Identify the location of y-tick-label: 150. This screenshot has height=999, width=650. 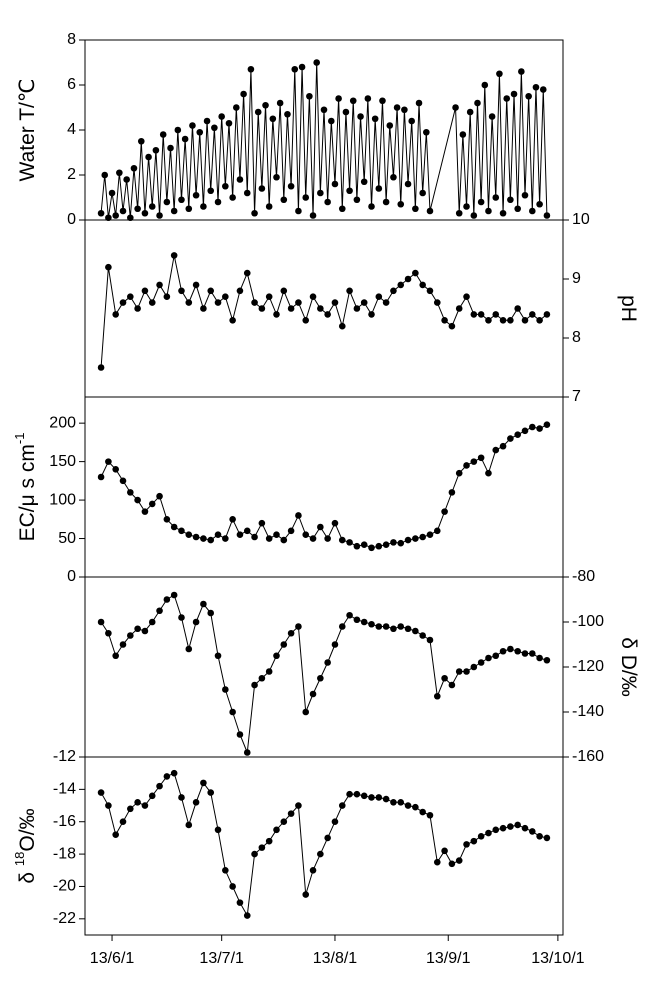
(62, 461).